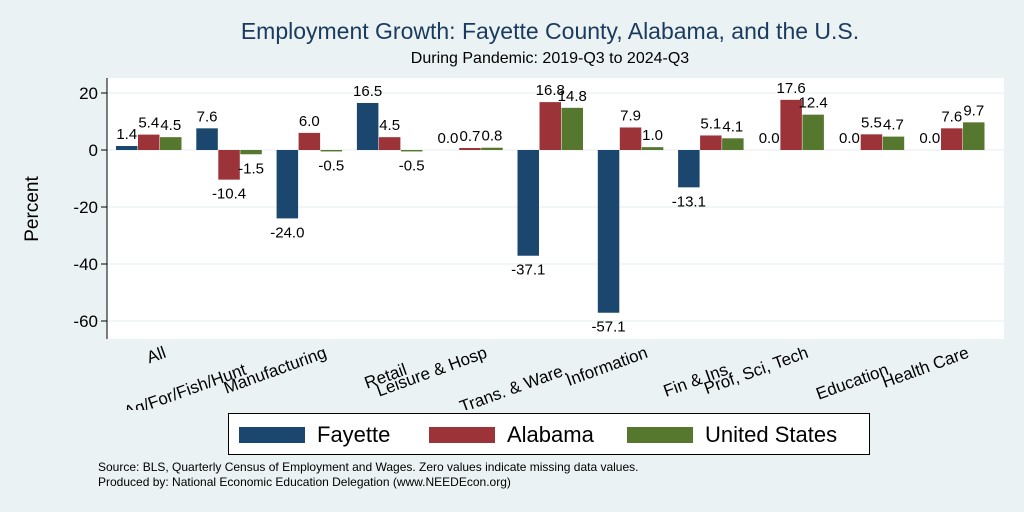 This screenshot has width=1024, height=512. I want to click on data-label-alabama-education: 5.5, so click(871, 122).